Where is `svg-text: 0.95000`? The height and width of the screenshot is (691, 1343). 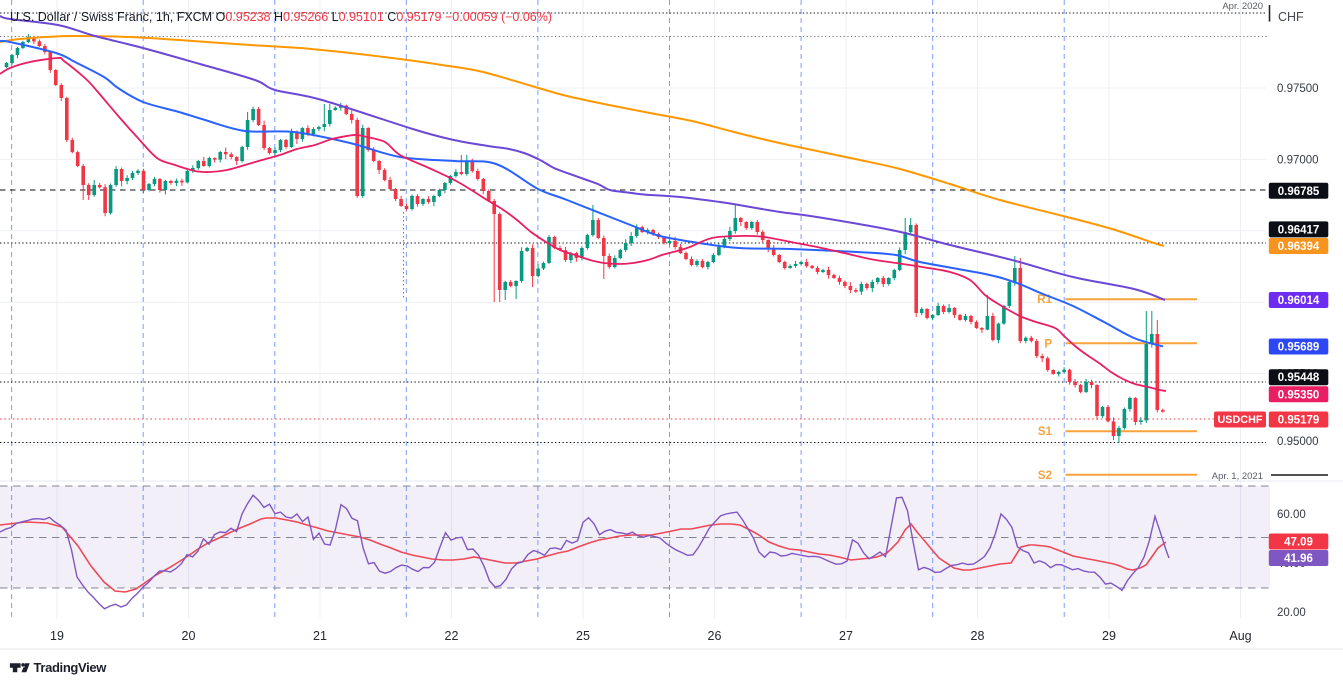
svg-text: 0.95000 is located at coordinates (1298, 442).